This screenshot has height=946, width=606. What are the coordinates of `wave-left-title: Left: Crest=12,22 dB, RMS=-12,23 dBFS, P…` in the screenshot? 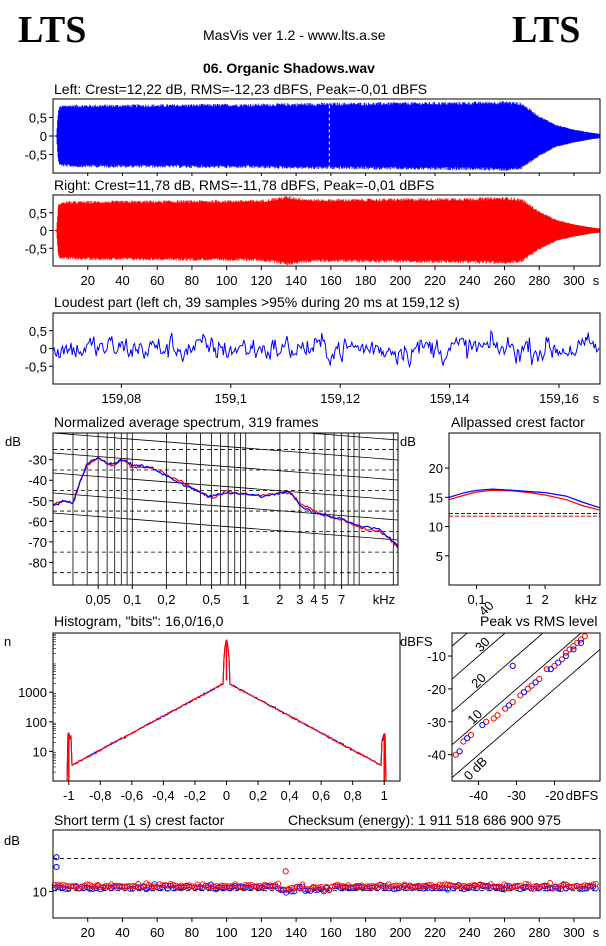 It's located at (241, 89).